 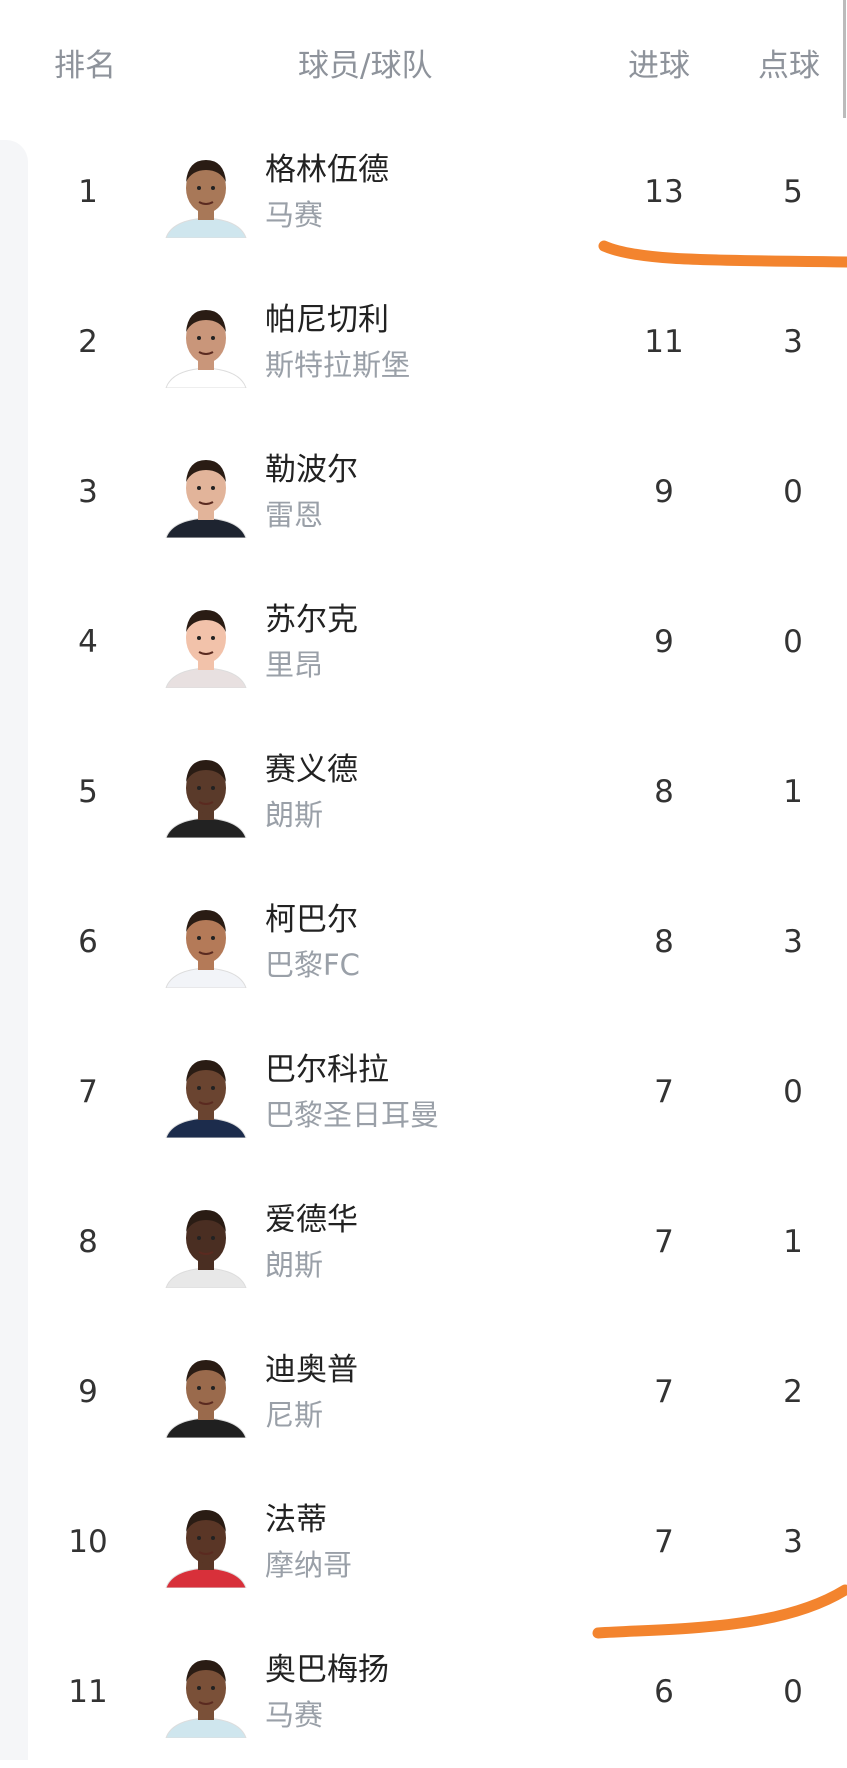 I want to click on team-name: 巴黎圣日耳曼, so click(x=352, y=1115).